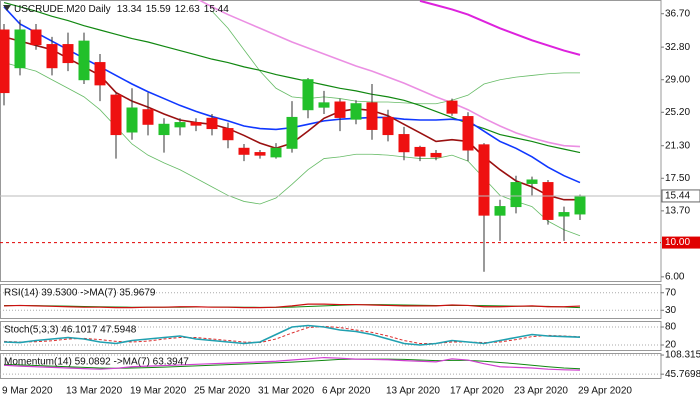  What do you see at coordinates (346, 391) in the screenshot?
I see `x-tick-label: 6 Apr 2020` at bounding box center [346, 391].